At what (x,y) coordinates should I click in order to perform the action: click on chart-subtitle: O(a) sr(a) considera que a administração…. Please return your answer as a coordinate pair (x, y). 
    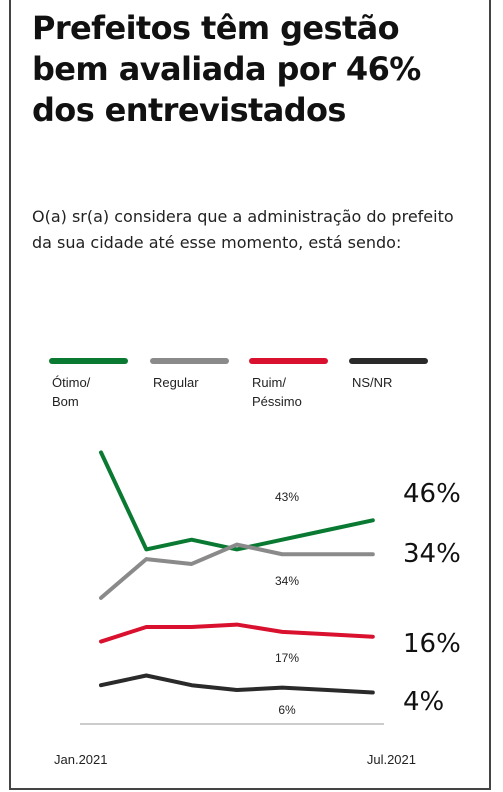
    Looking at the image, I should click on (243, 229).